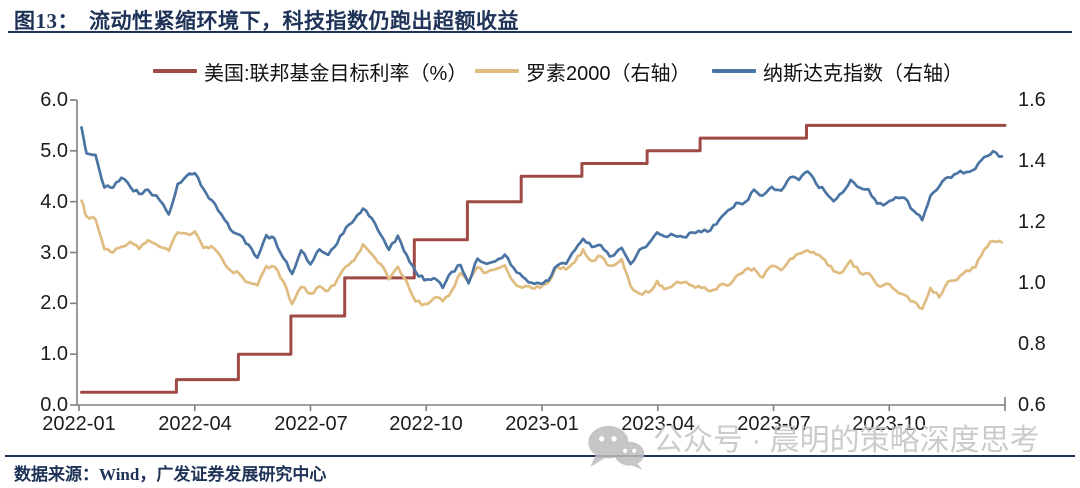 The image size is (1080, 488). What do you see at coordinates (608, 73) in the screenshot?
I see `legend-label-russell2000: 罗素2000（右轴）` at bounding box center [608, 73].